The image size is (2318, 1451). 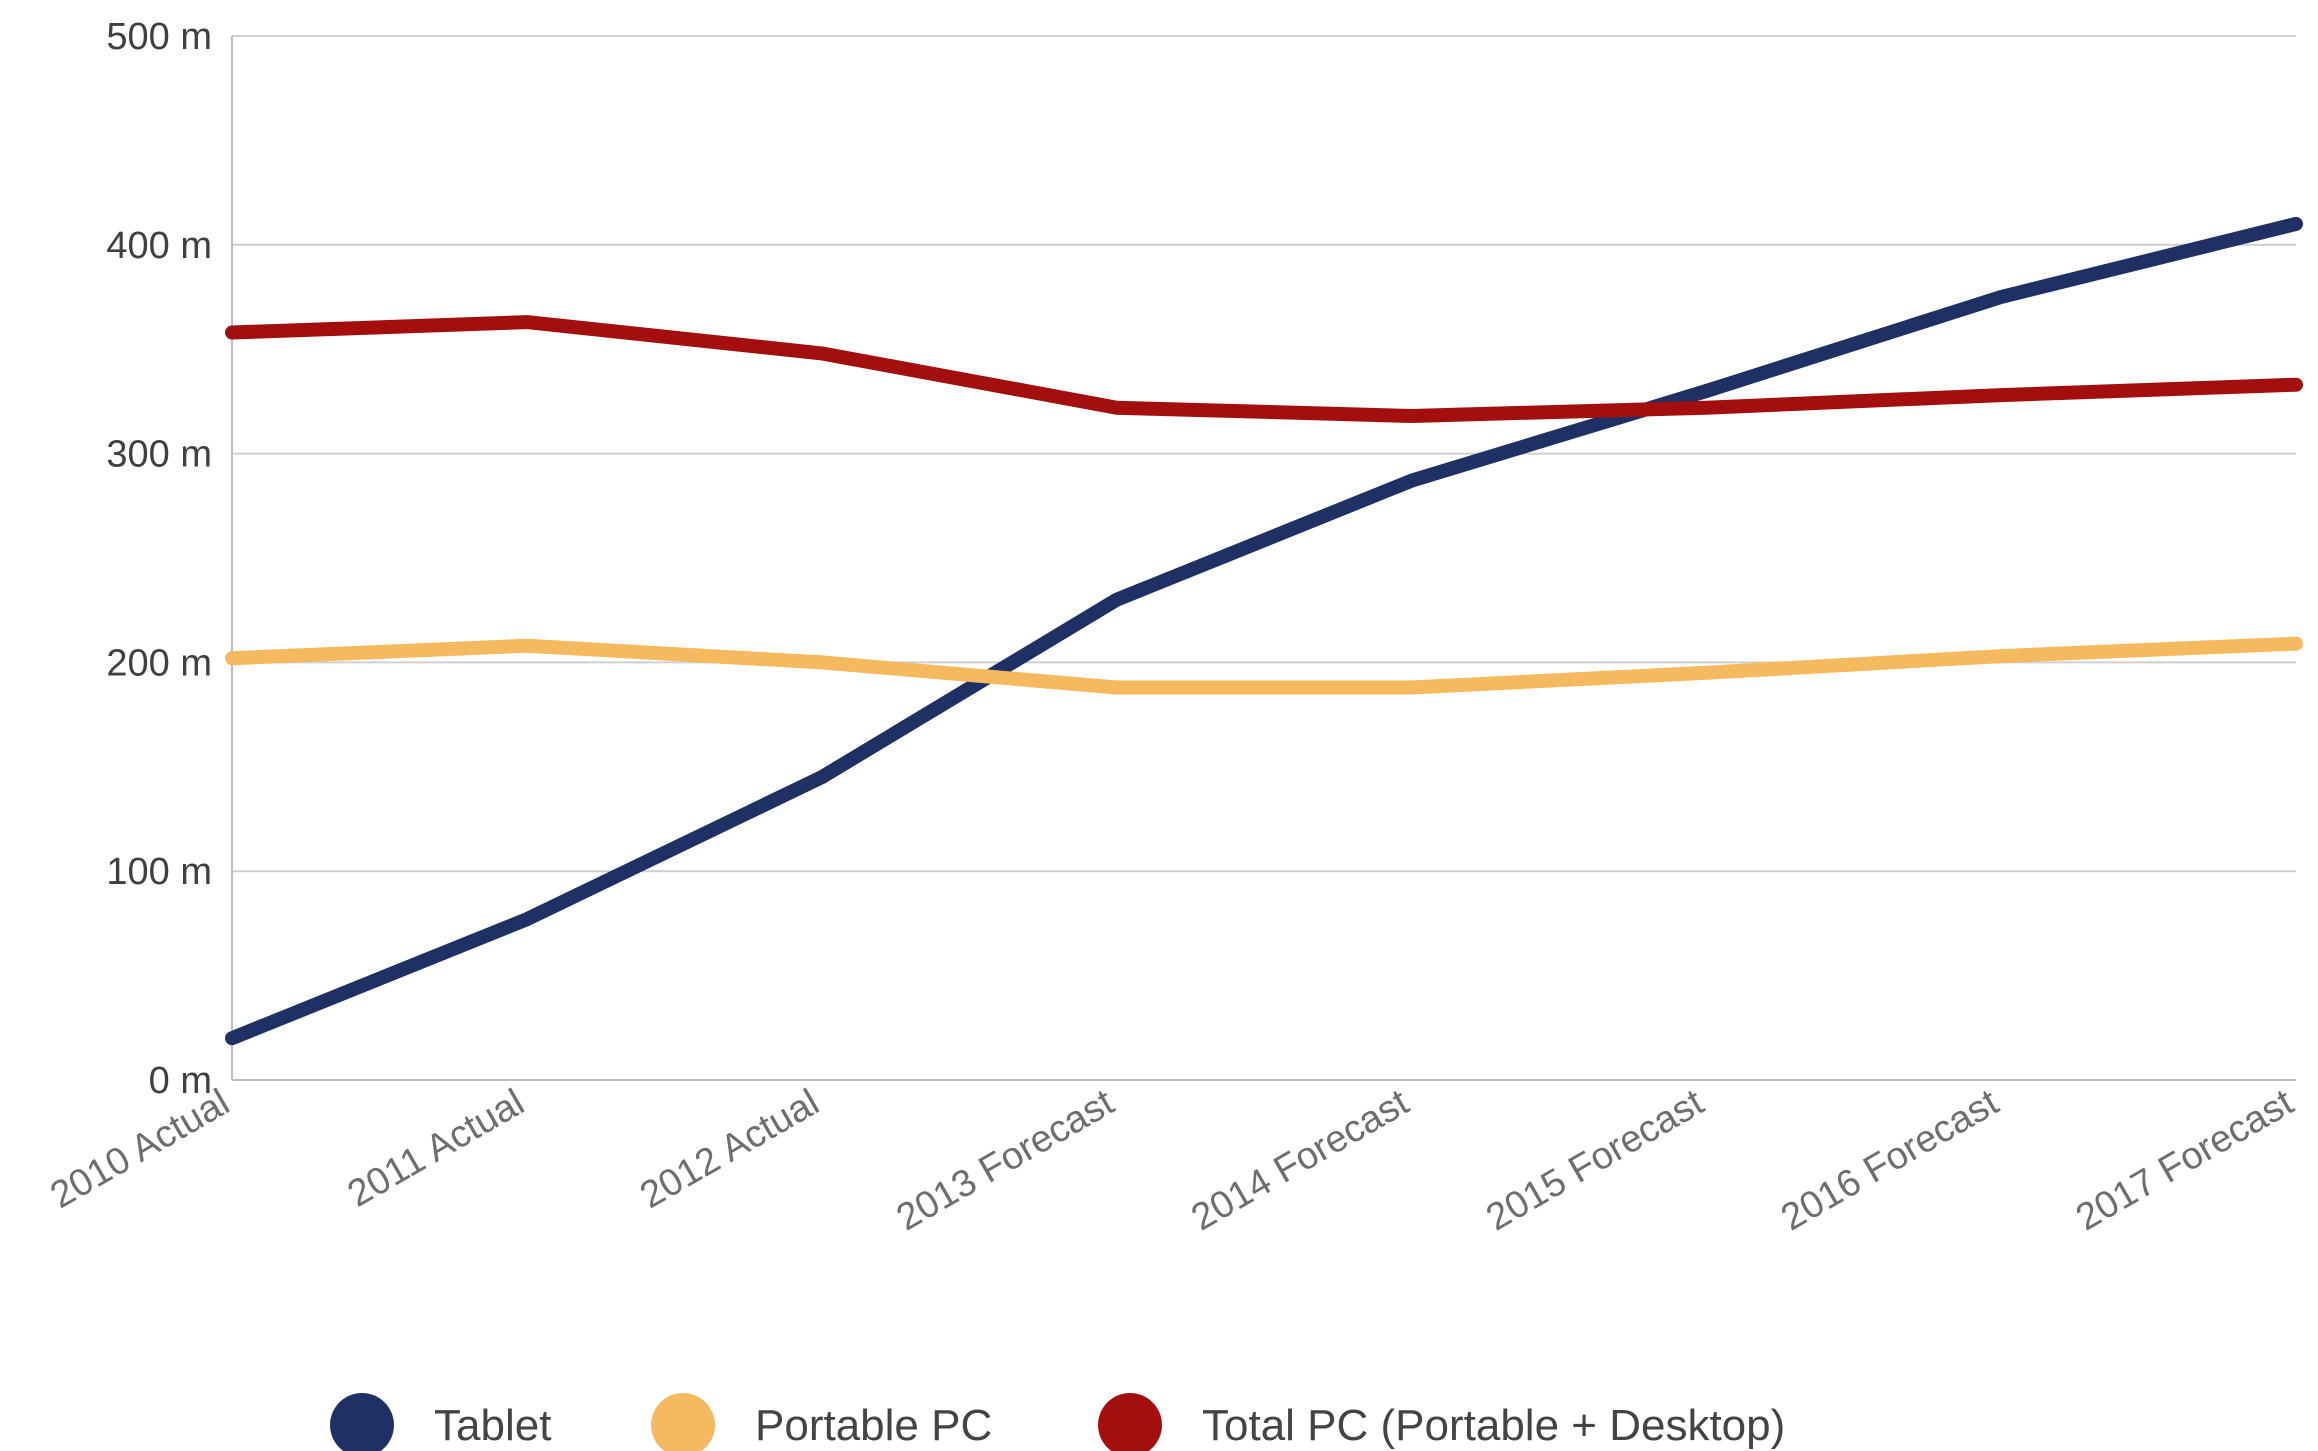 I want to click on y-tick-label: 400 m, so click(x=159, y=246).